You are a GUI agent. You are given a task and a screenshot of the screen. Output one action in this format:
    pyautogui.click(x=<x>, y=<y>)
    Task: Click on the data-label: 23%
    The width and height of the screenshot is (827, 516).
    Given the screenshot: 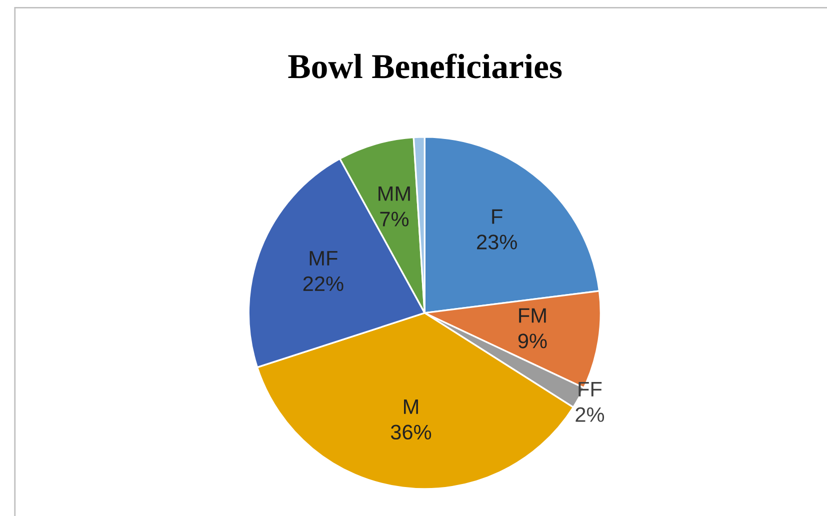 What is the action you would take?
    pyautogui.click(x=497, y=242)
    